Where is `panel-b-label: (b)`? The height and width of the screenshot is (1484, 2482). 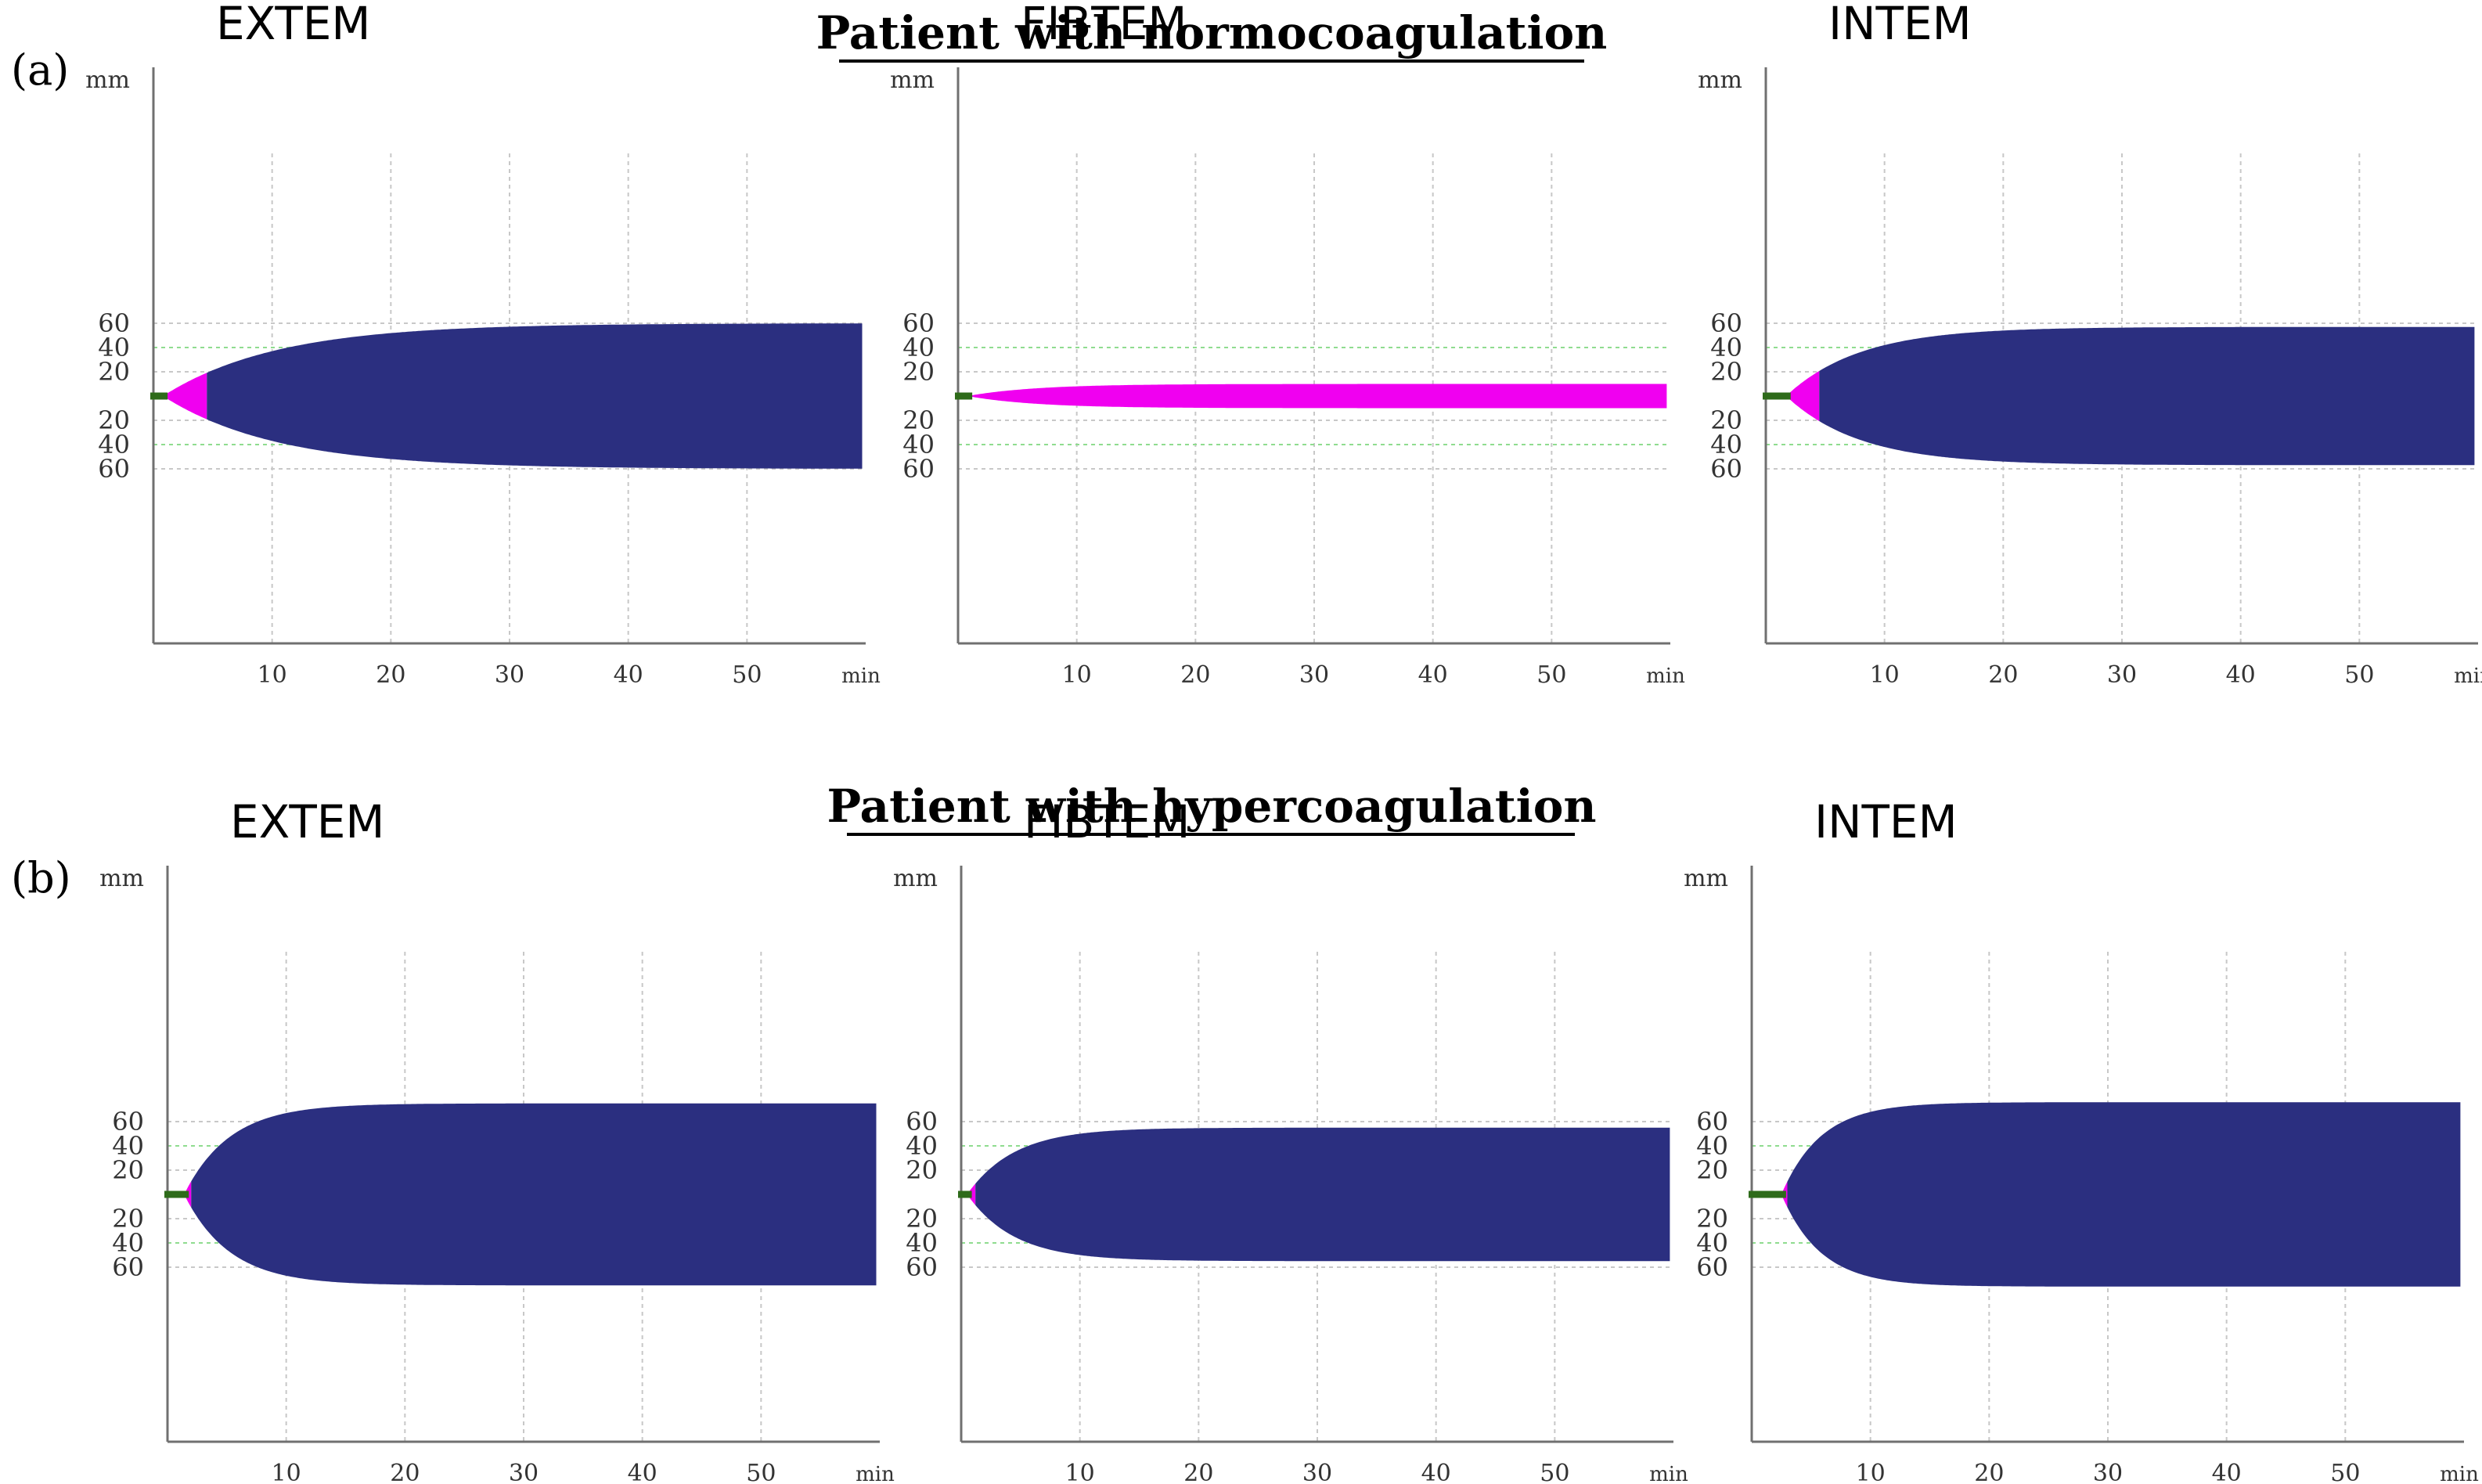
panel-b-label: (b) is located at coordinates (41, 878).